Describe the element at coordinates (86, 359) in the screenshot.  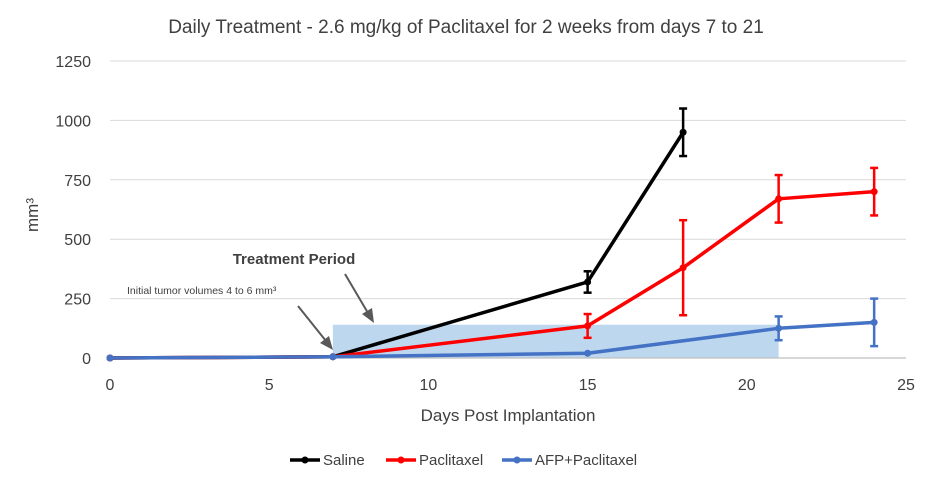
I see `y-tick-label: 0` at that location.